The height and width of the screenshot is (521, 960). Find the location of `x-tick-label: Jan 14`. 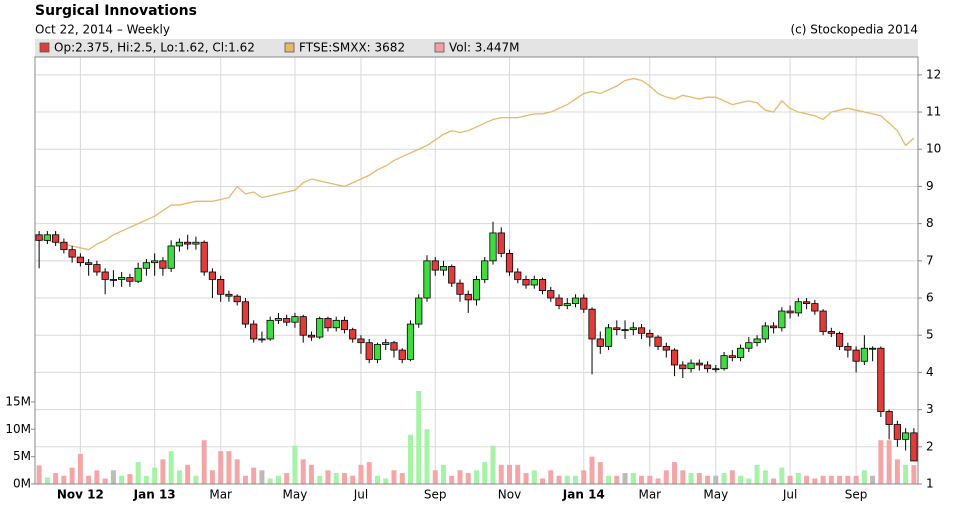

x-tick-label: Jan 14 is located at coordinates (583, 495).